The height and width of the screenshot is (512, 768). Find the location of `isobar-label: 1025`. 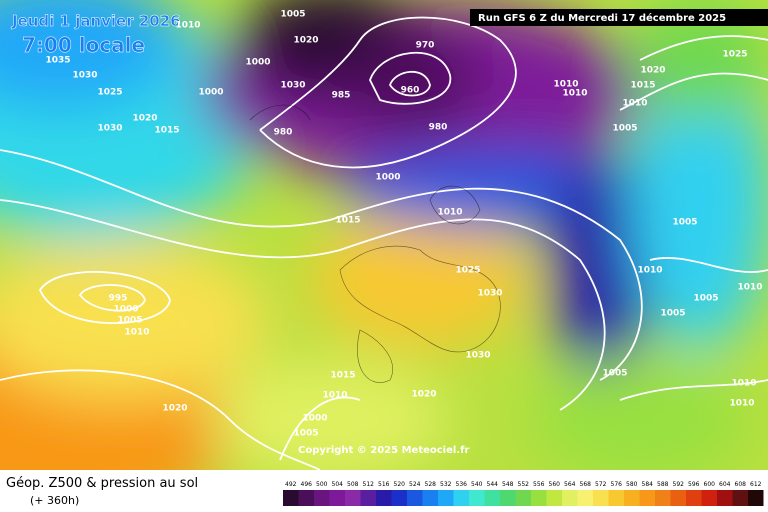

isobar-label: 1025 is located at coordinates (467, 271).